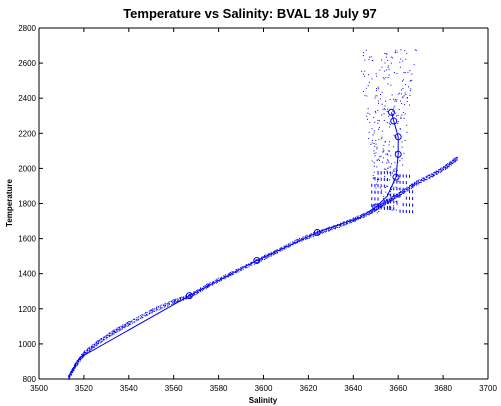  Describe the element at coordinates (39, 388) in the screenshot. I see `x-tick-label: 3500` at that location.